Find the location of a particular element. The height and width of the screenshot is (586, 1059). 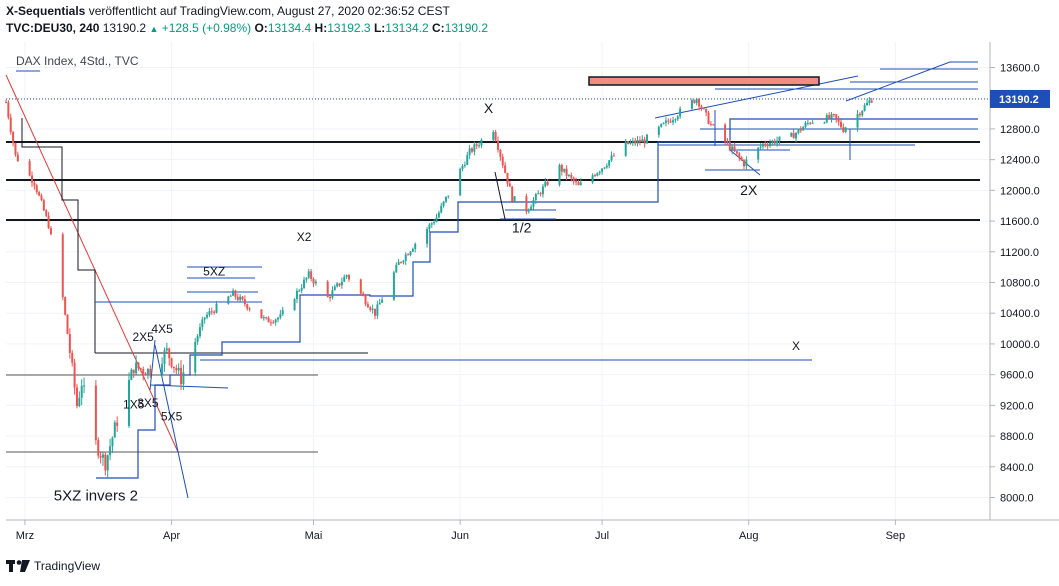

author-name: X-Sequentials is located at coordinates (46, 11).